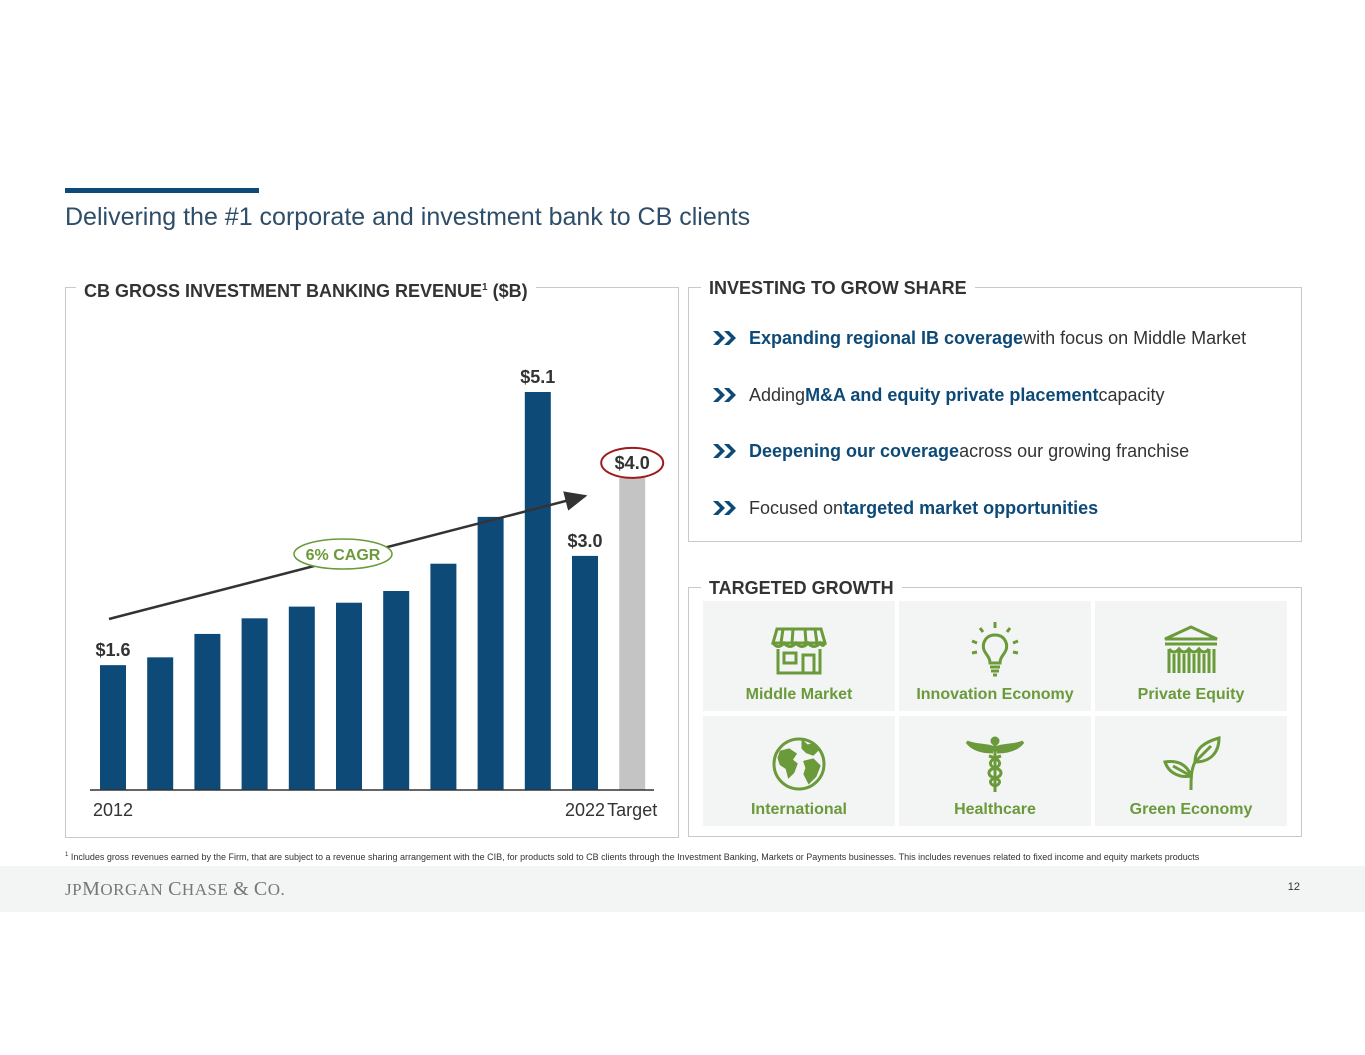 This screenshot has width=1365, height=1055. What do you see at coordinates (632, 810) in the screenshot?
I see `x-tick-label: Target` at bounding box center [632, 810].